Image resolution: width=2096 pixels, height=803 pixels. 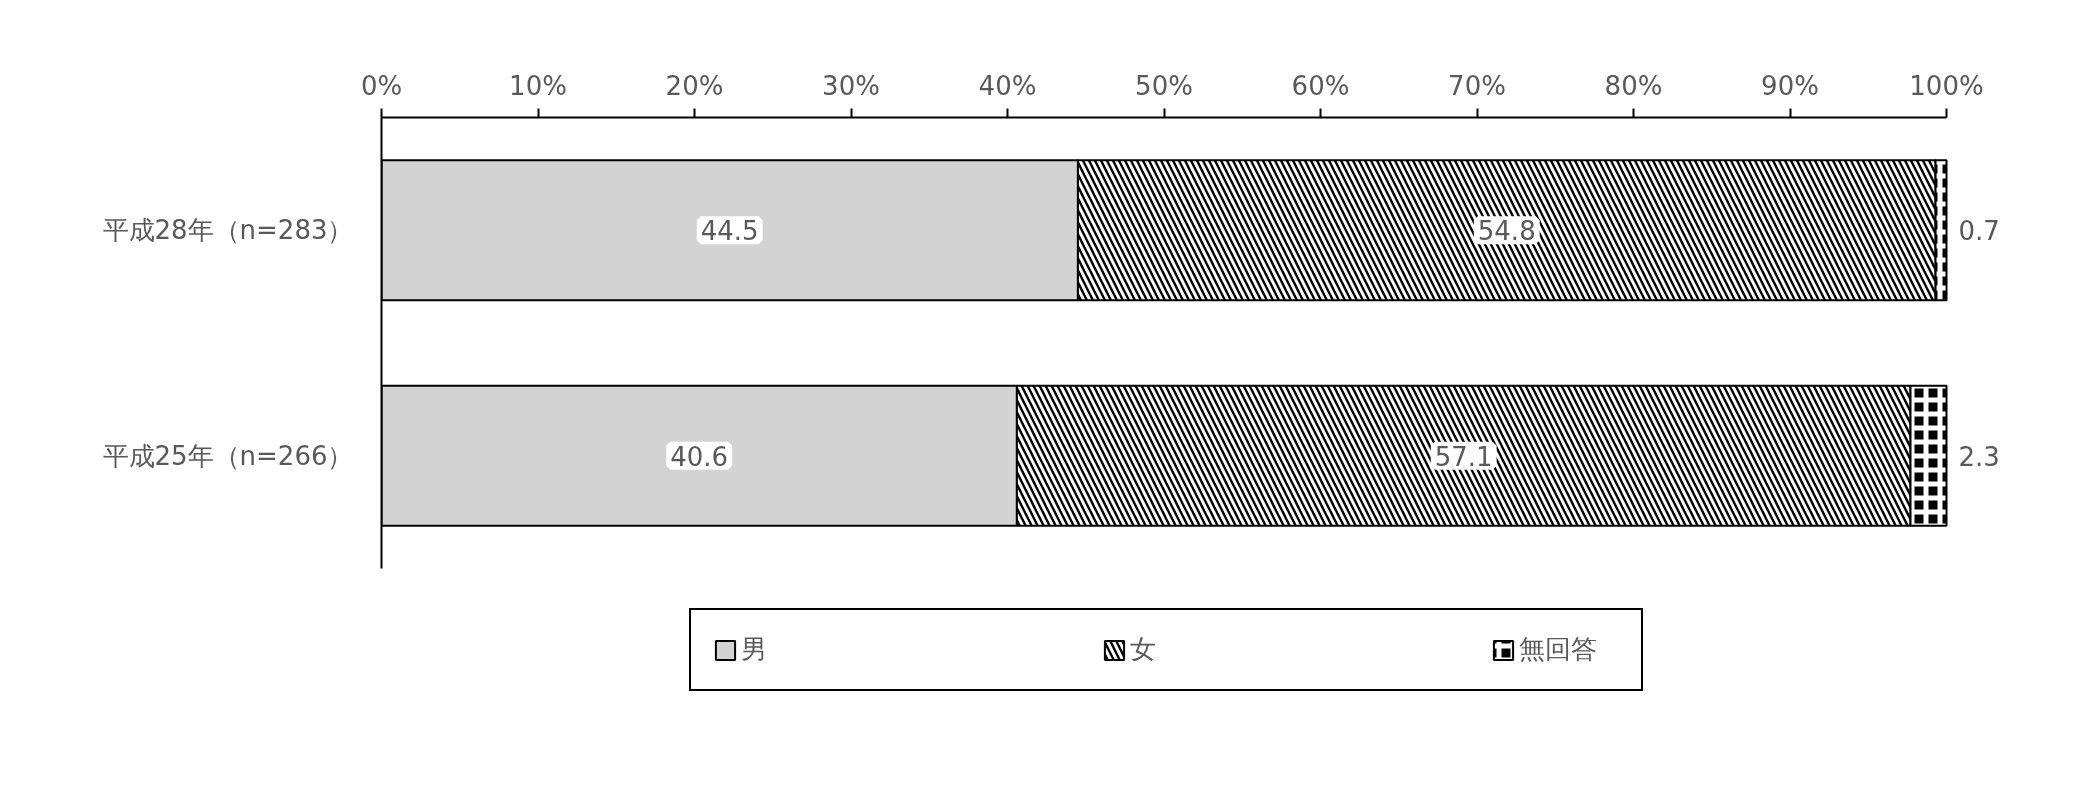 I want to click on data-label: 54.8, so click(x=1506, y=231).